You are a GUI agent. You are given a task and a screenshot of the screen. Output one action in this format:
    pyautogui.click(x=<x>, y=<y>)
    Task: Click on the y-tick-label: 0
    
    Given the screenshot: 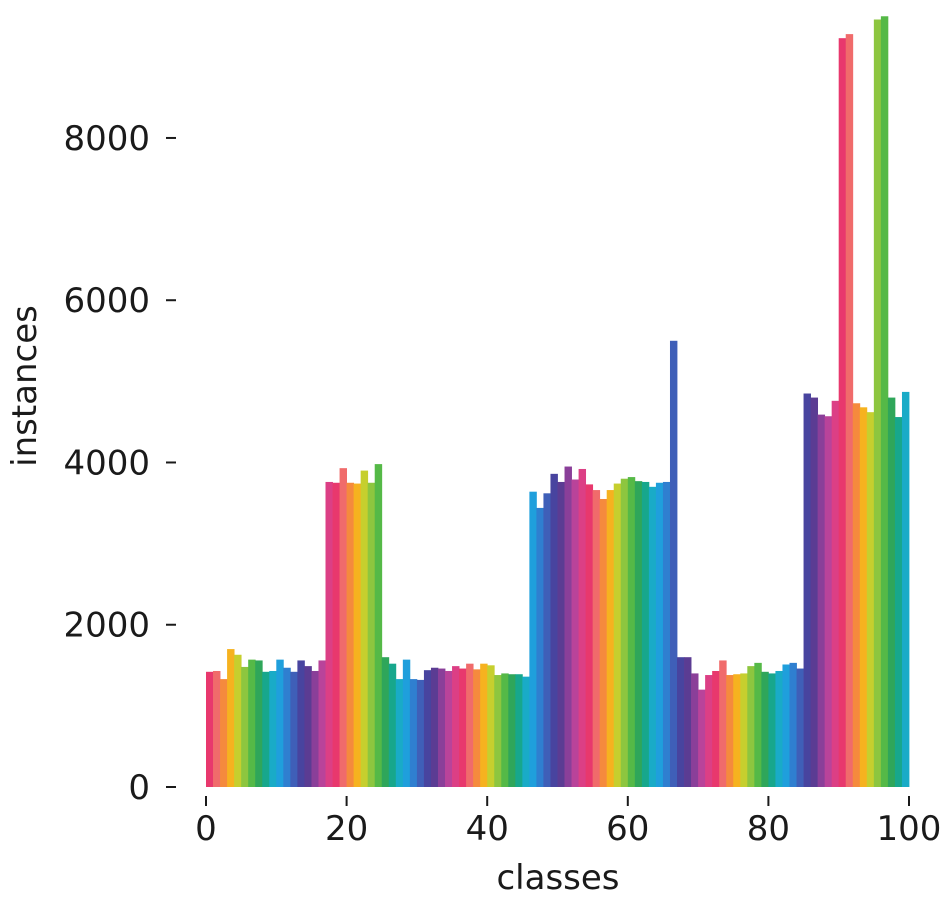 What is the action you would take?
    pyautogui.click(x=139, y=788)
    